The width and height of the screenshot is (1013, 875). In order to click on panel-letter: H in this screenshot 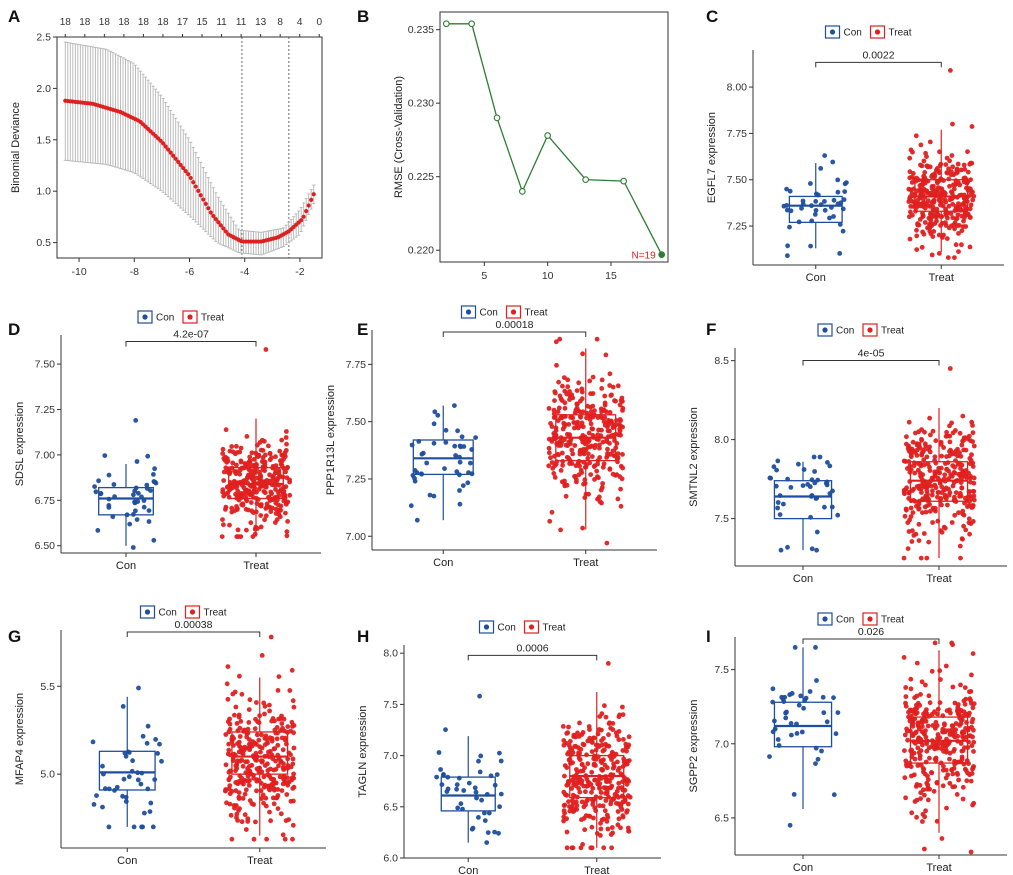, I will do `click(363, 636)`.